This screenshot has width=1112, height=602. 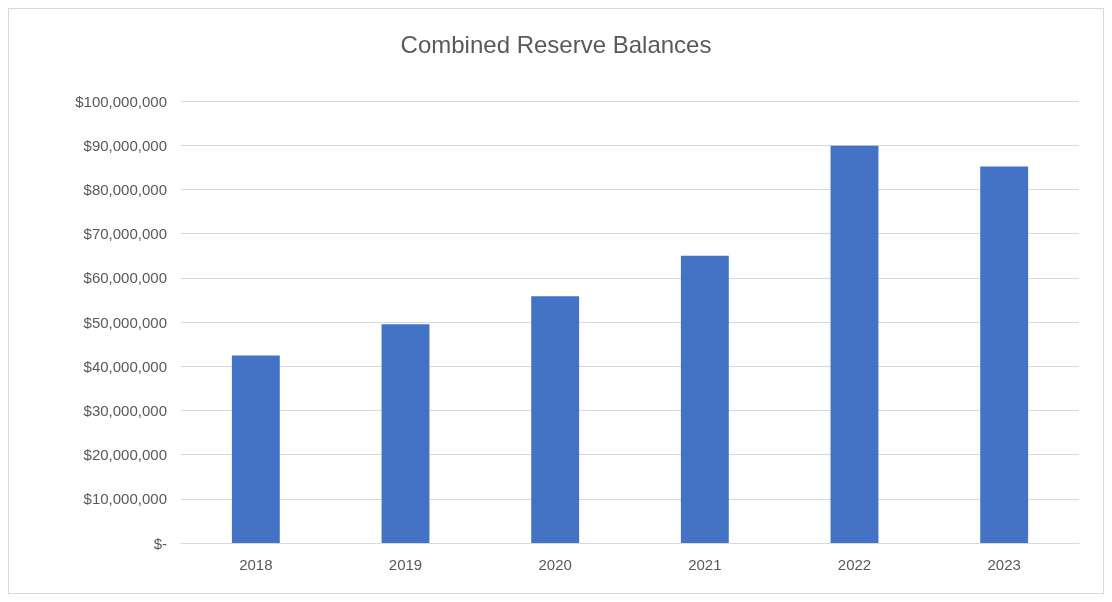 What do you see at coordinates (405, 564) in the screenshot?
I see `x-tick-label: 2019` at bounding box center [405, 564].